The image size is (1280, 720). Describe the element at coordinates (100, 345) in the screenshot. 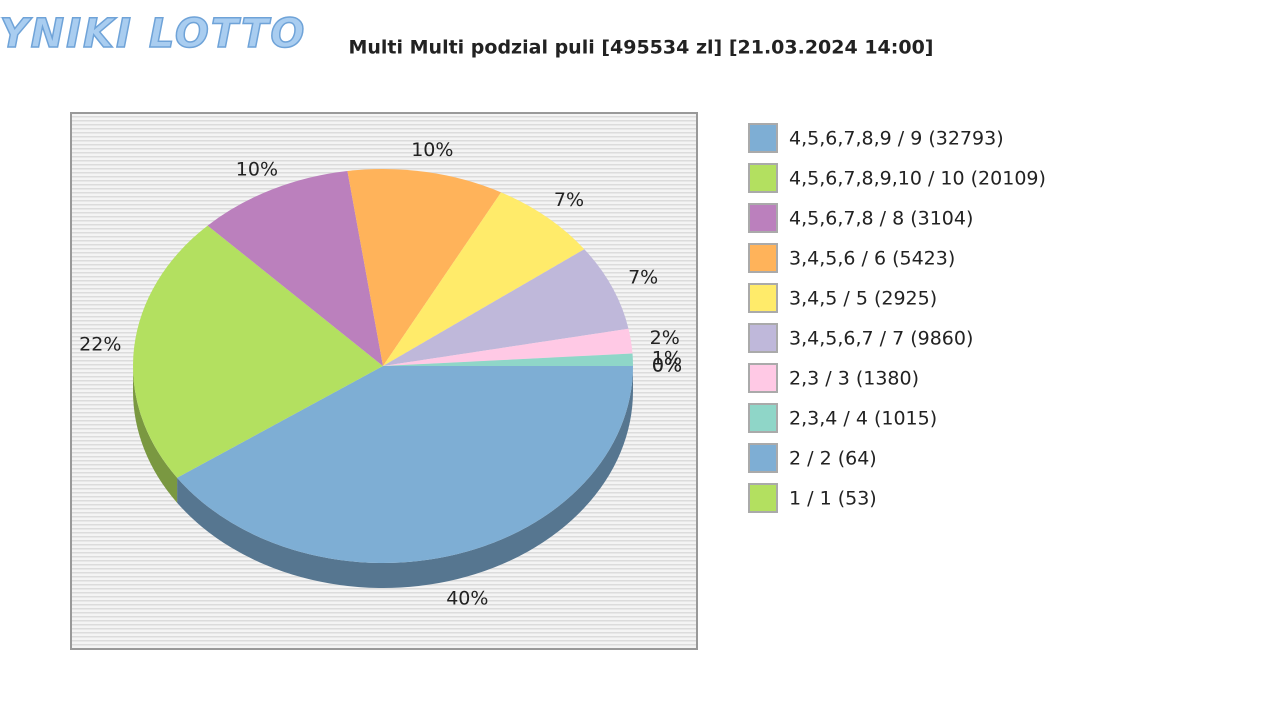

I see `data-label: 22%` at that location.